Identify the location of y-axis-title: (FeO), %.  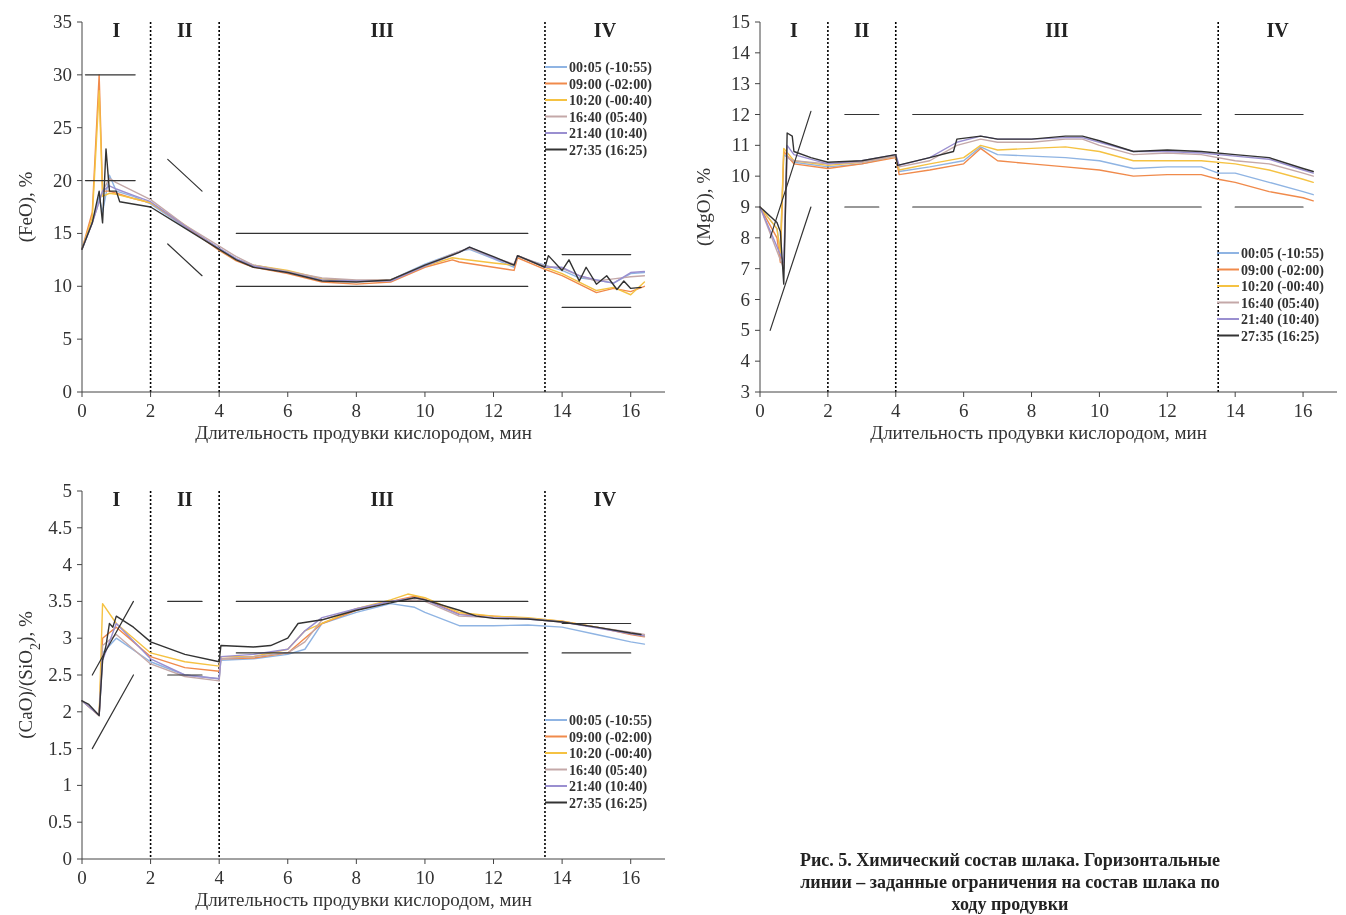
(26, 207).